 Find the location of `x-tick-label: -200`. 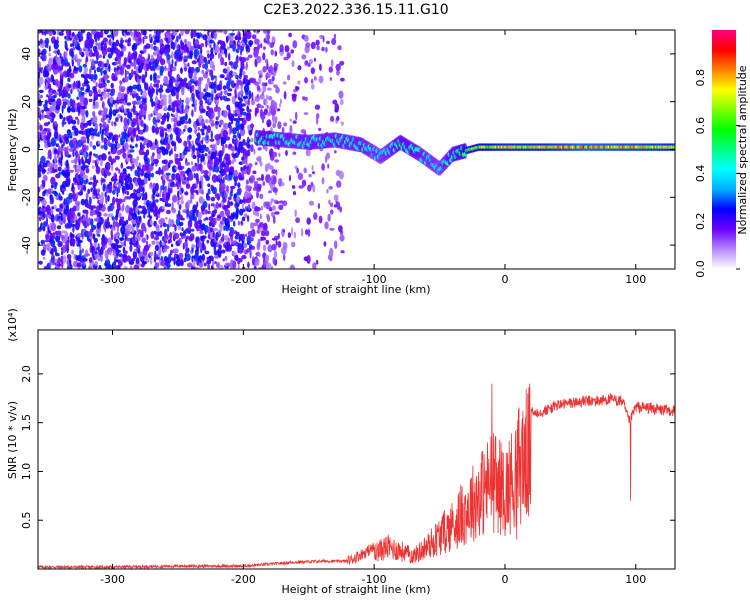

x-tick-label: -200 is located at coordinates (243, 579).